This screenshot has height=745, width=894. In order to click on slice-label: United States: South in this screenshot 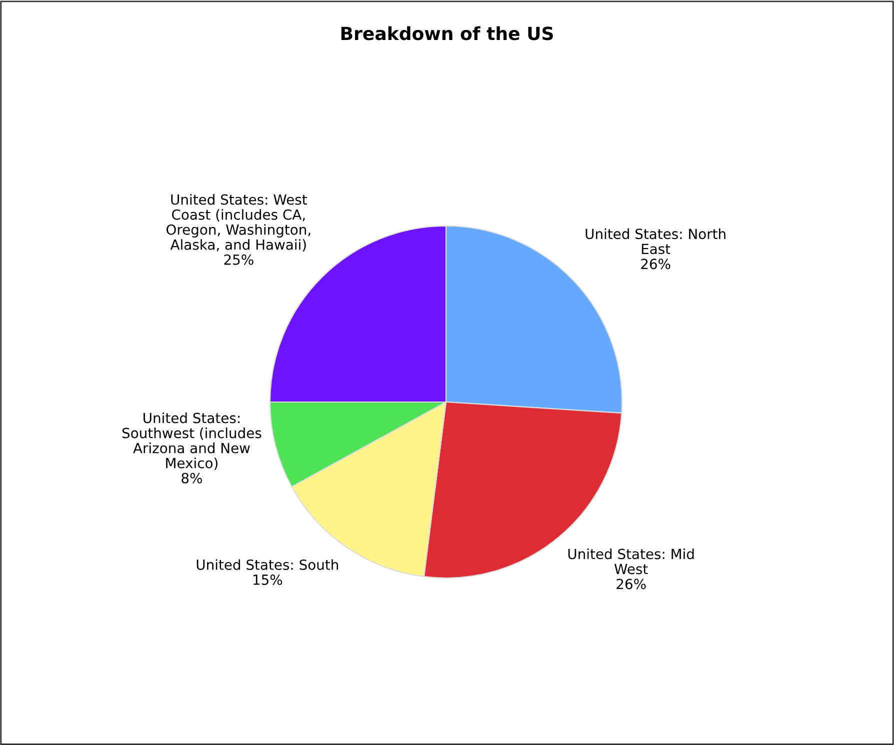, I will do `click(267, 564)`.